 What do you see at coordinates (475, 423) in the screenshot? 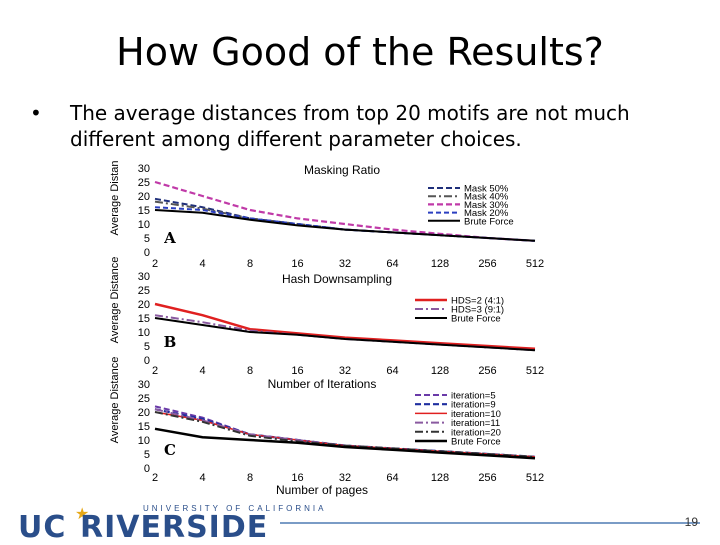
I see `legend-label: iteration=11` at bounding box center [475, 423].